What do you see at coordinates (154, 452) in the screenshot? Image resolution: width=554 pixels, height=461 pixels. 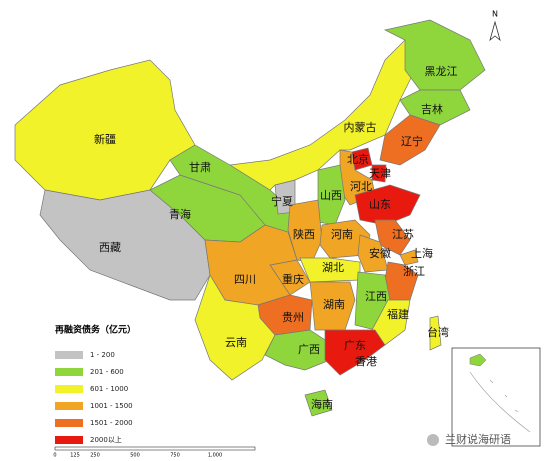 I see `scale-bar: 0 125 250 500 750 1,000` at bounding box center [154, 452].